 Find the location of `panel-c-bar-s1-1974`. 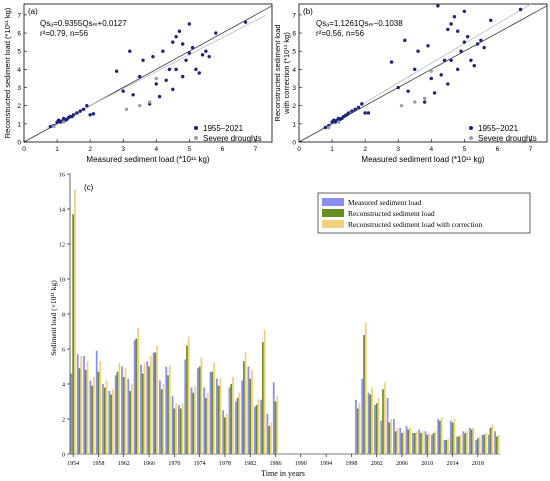

panel-c-bar-s1-1974 is located at coordinates (199, 410).